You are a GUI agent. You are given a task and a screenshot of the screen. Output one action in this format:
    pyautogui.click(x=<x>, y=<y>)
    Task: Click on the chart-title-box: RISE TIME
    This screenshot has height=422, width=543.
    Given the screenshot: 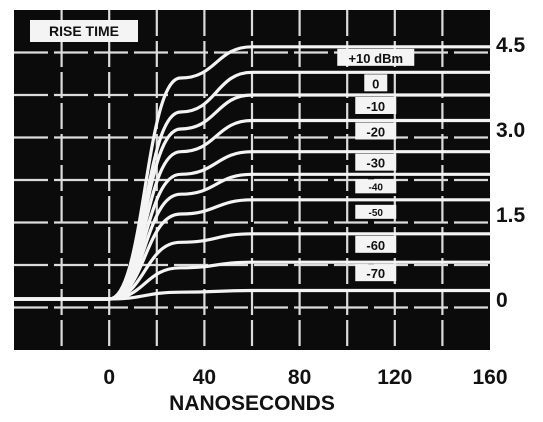 What is the action you would take?
    pyautogui.click(x=84, y=31)
    